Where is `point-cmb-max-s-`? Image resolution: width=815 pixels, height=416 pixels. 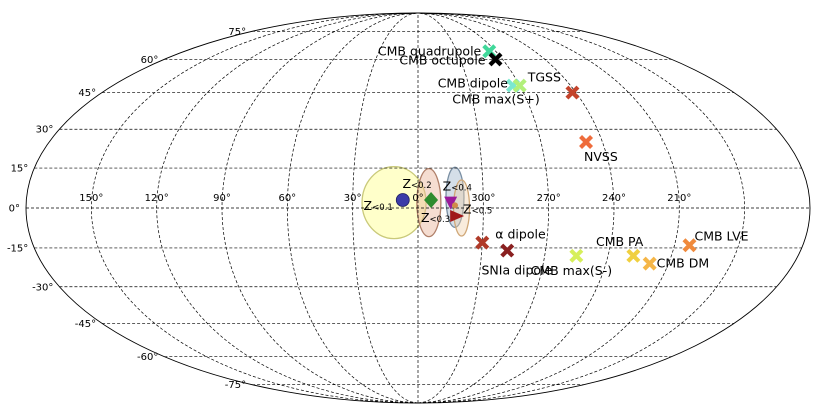 point-cmb-max-s- is located at coordinates (576, 255).